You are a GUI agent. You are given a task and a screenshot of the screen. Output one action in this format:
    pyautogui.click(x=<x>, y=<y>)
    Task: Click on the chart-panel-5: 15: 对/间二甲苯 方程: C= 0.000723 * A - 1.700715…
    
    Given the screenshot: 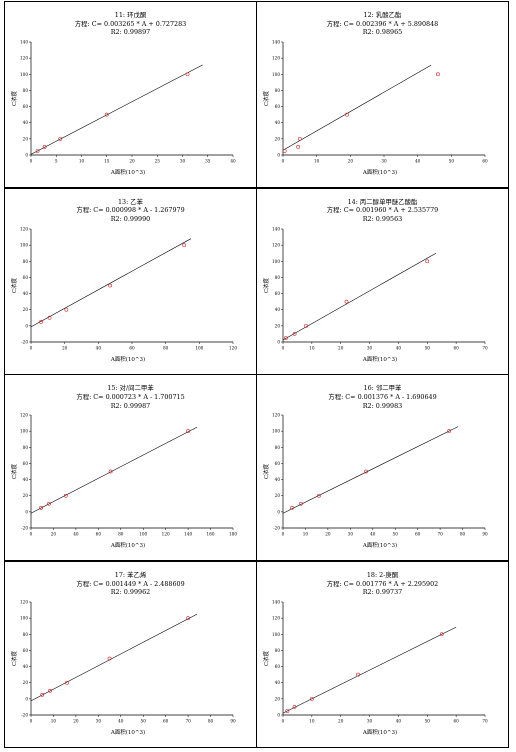 What is the action you would take?
    pyautogui.click(x=130, y=468)
    